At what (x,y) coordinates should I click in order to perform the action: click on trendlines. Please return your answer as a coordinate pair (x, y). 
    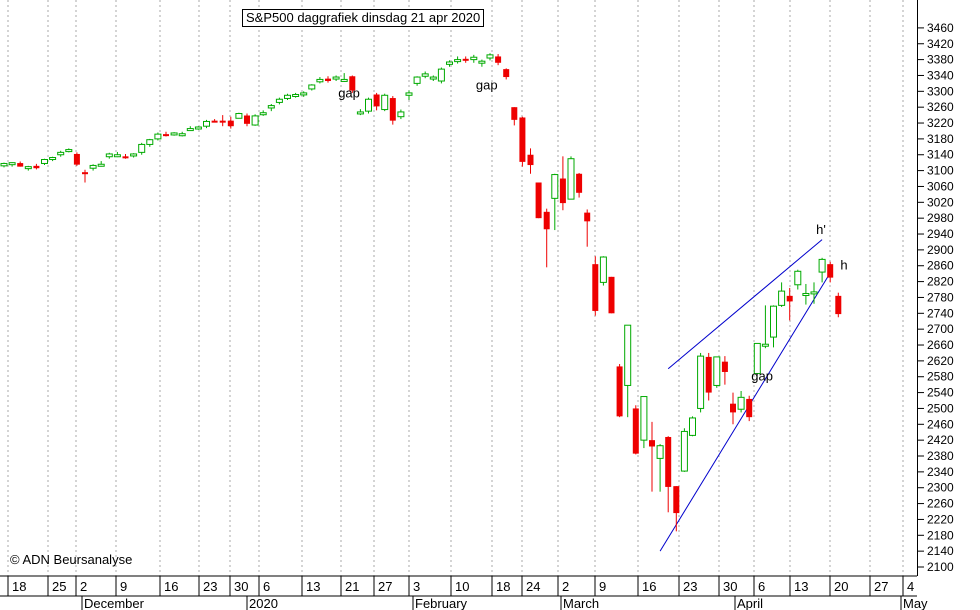
    Looking at the image, I should click on (745, 395).